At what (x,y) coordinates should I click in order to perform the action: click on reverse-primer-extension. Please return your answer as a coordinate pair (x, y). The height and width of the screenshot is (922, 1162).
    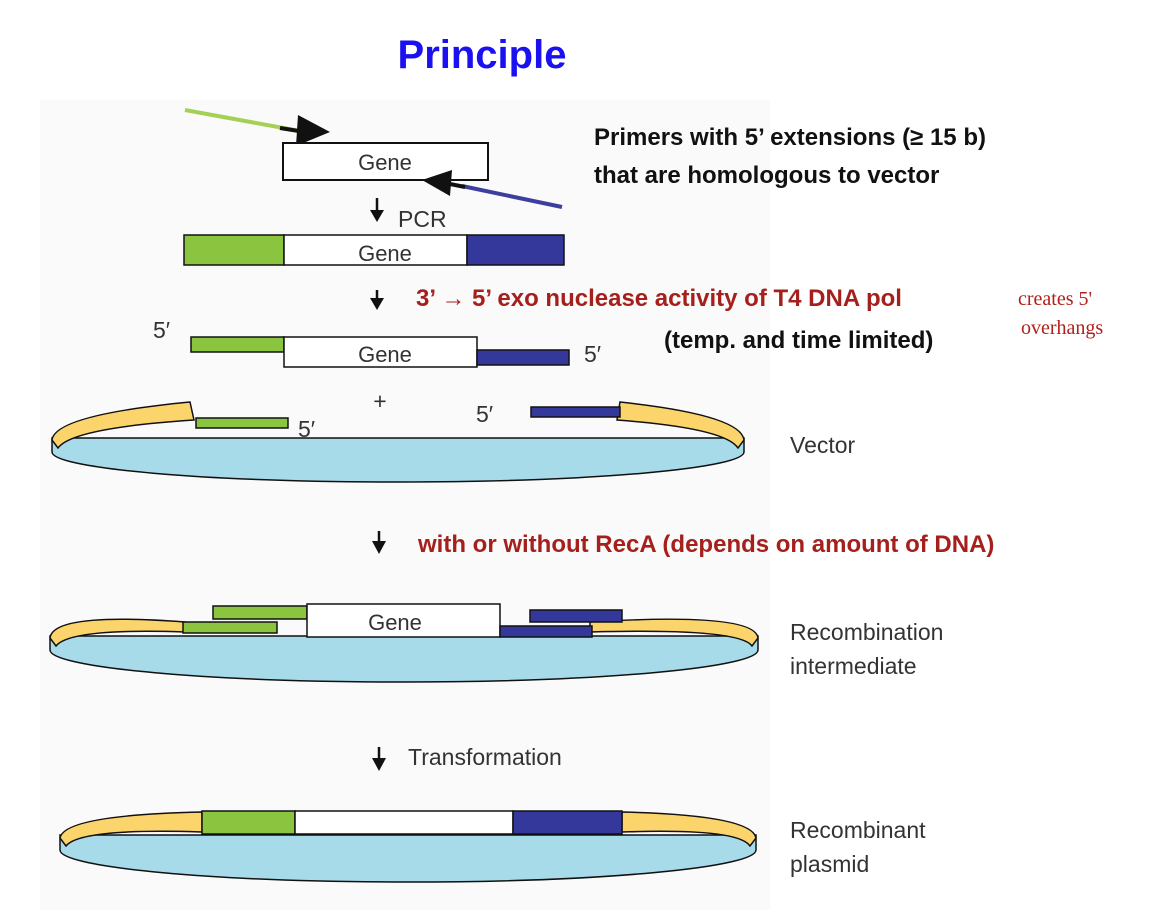
    Looking at the image, I should click on (512, 196).